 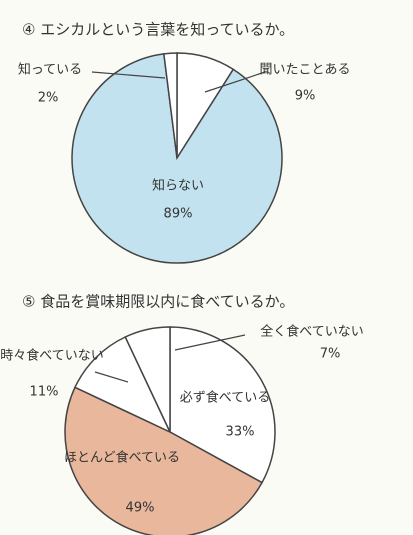 I want to click on value-label: 9%, so click(x=305, y=96).